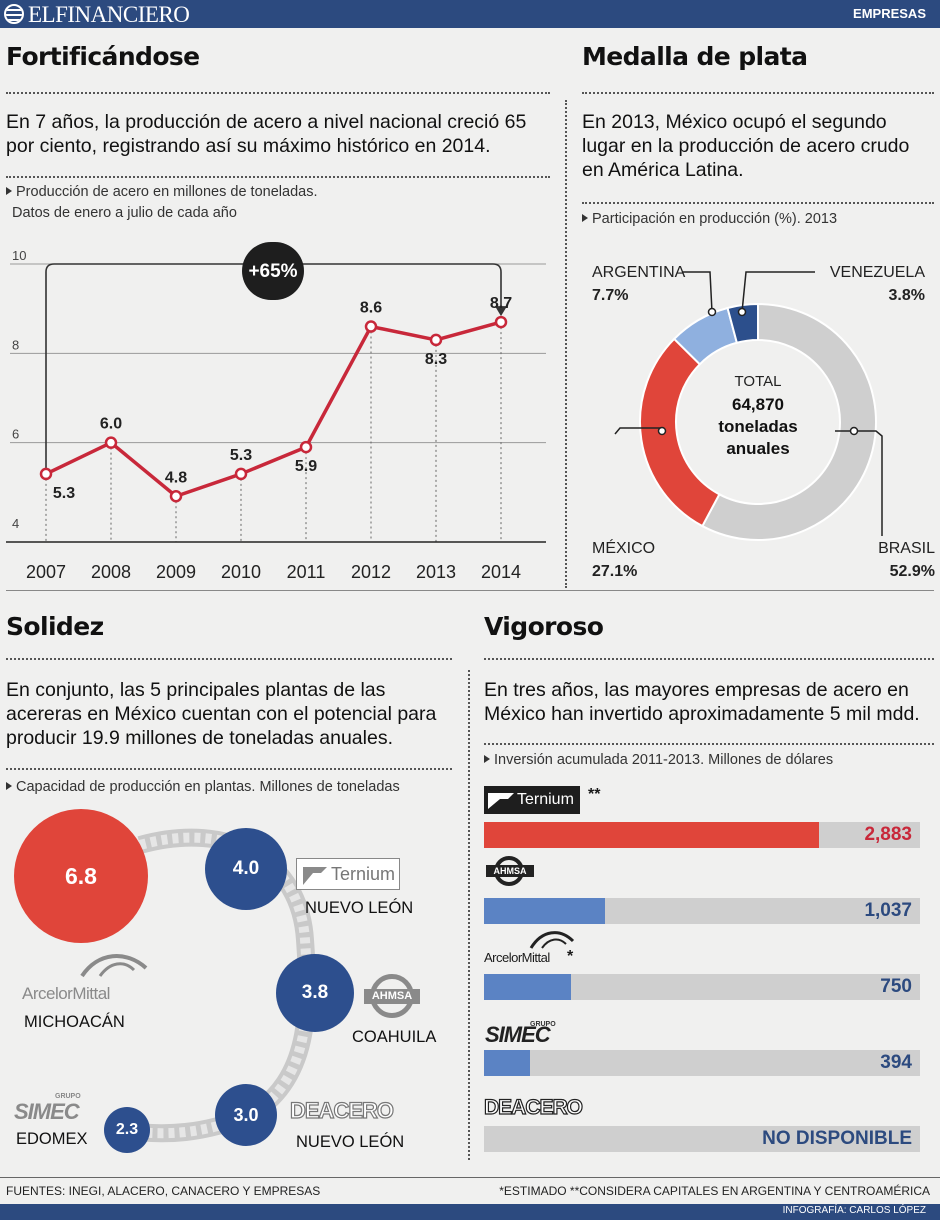 This screenshot has height=1220, width=940. I want to click on simec-bar-logo: SIMEC, so click(518, 1034).